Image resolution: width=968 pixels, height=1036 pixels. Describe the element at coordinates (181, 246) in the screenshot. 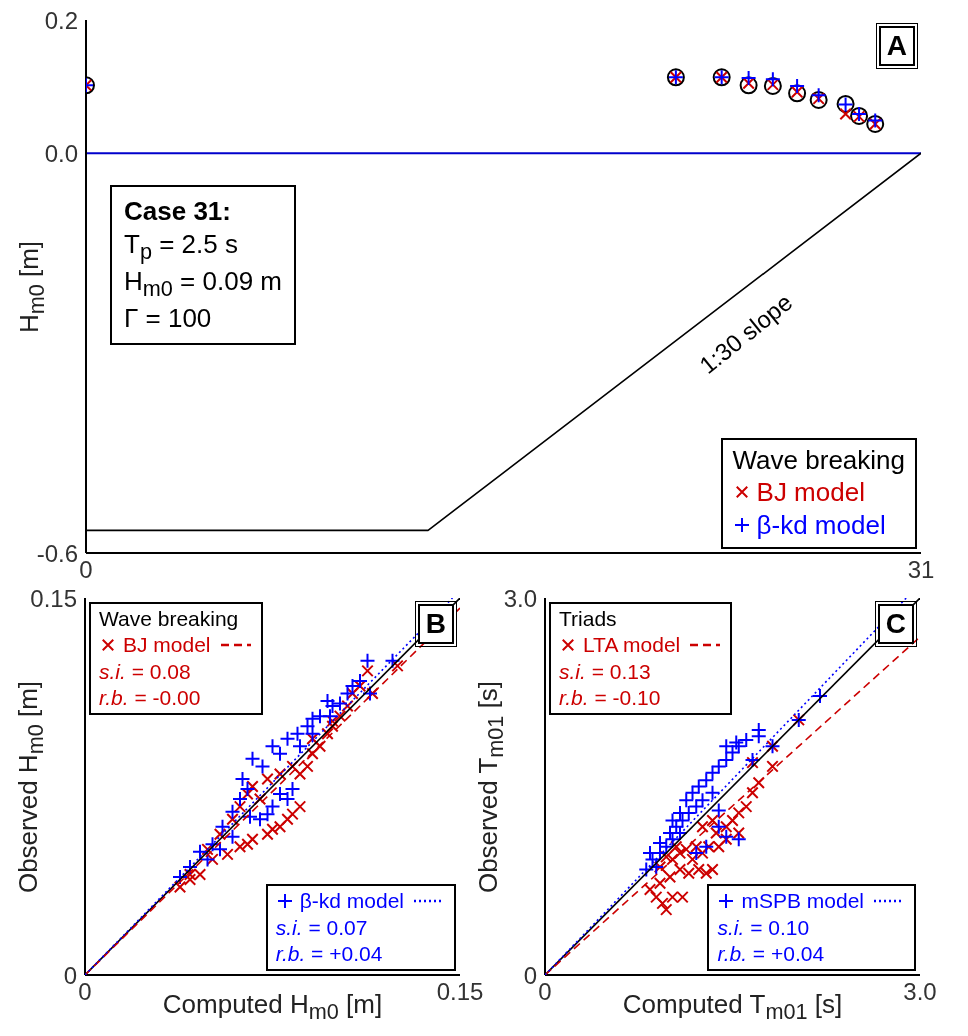

I see `annotation: T$_{p}$ = 2.5 s` at that location.